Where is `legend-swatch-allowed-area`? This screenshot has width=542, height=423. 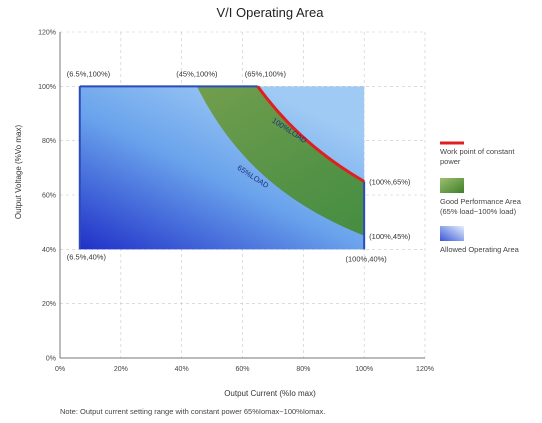
legend-swatch-allowed-area is located at coordinates (452, 233).